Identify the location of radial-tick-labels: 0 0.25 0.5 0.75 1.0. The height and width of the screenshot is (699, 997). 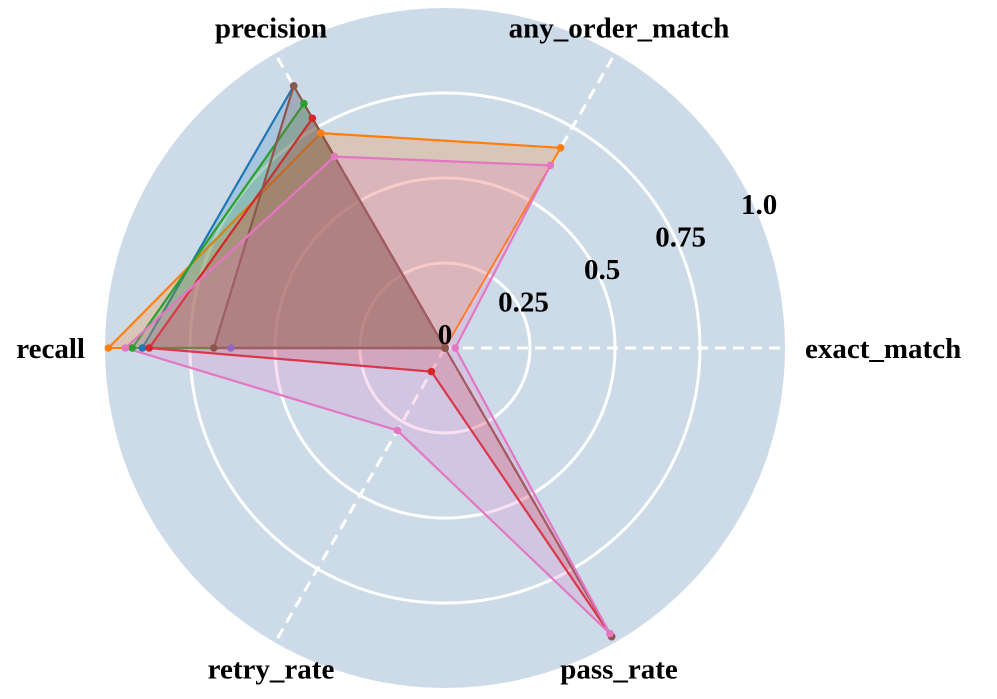
(607, 270).